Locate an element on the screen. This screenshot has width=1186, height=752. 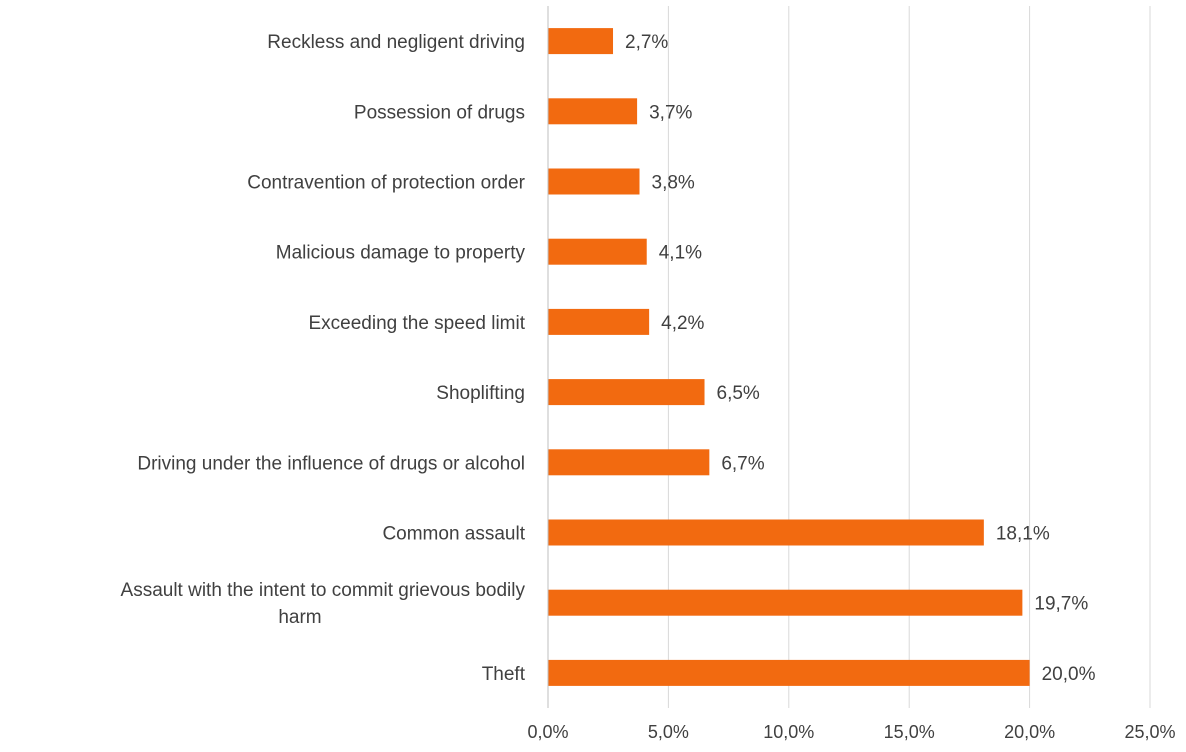
category-label-line: Possession of drugs is located at coordinates (439, 112).